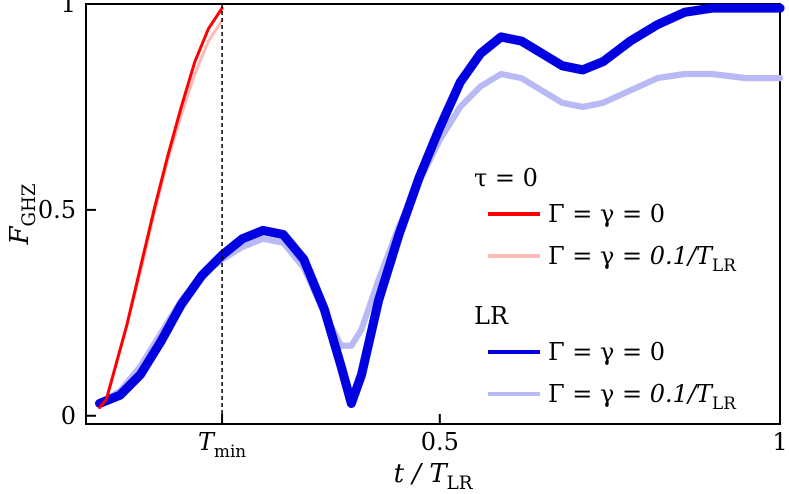 Image resolution: width=789 pixels, height=494 pixels. What do you see at coordinates (68, 416) in the screenshot?
I see `y-tick-label: 0` at bounding box center [68, 416].